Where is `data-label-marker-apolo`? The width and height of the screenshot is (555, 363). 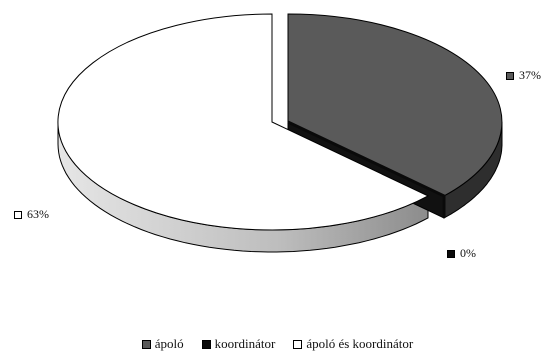 data-label-marker-apolo is located at coordinates (510, 75).